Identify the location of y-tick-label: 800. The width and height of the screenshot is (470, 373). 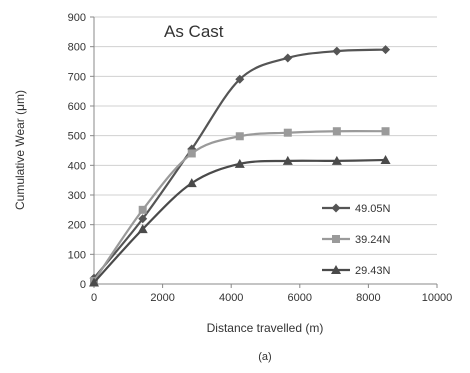
(77, 48).